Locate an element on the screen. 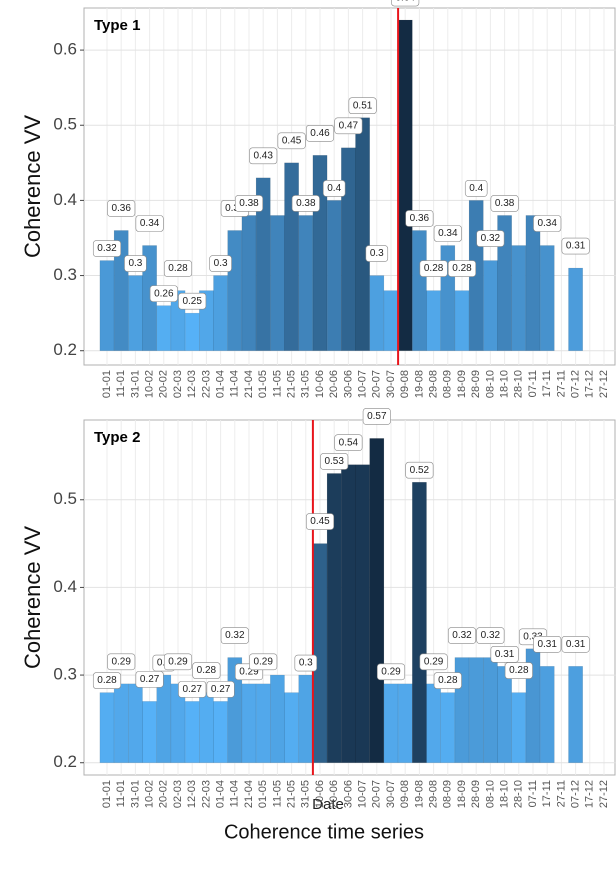  x-tick-label: 11-05 is located at coordinates (277, 793).